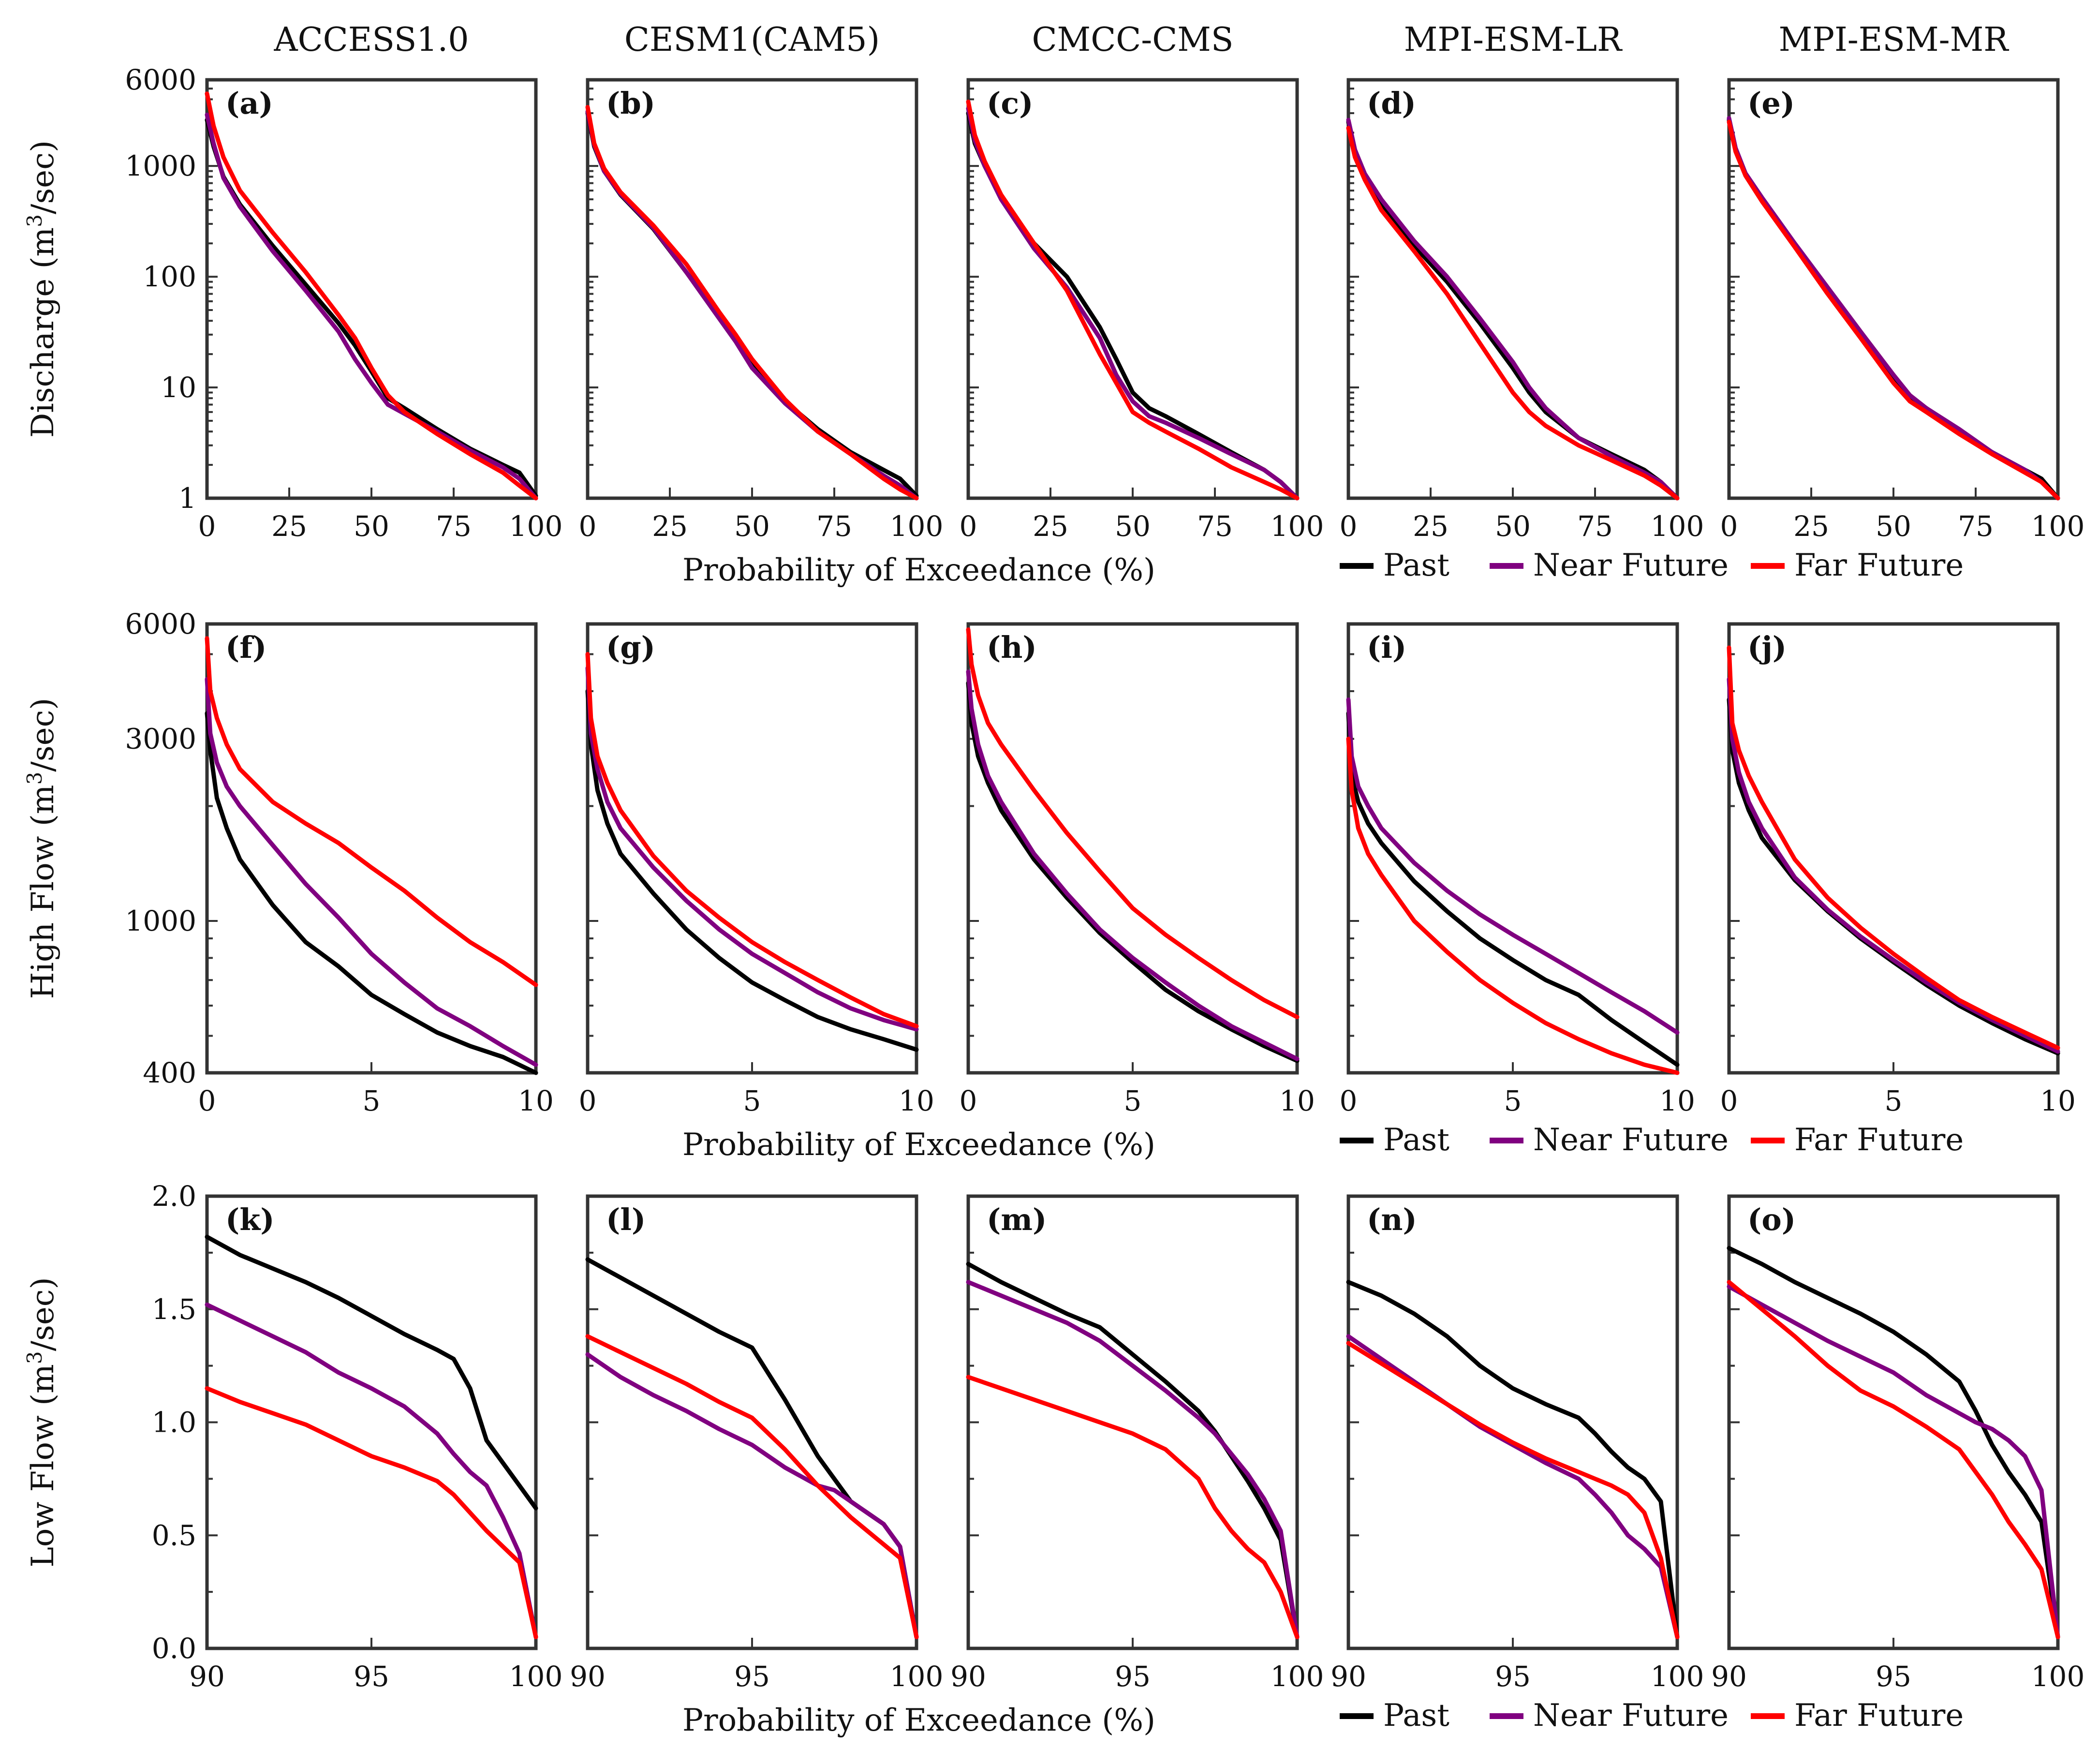 Image resolution: width=2099 pixels, height=1764 pixels. Describe the element at coordinates (250, 1219) in the screenshot. I see `panel-label: (k)` at that location.